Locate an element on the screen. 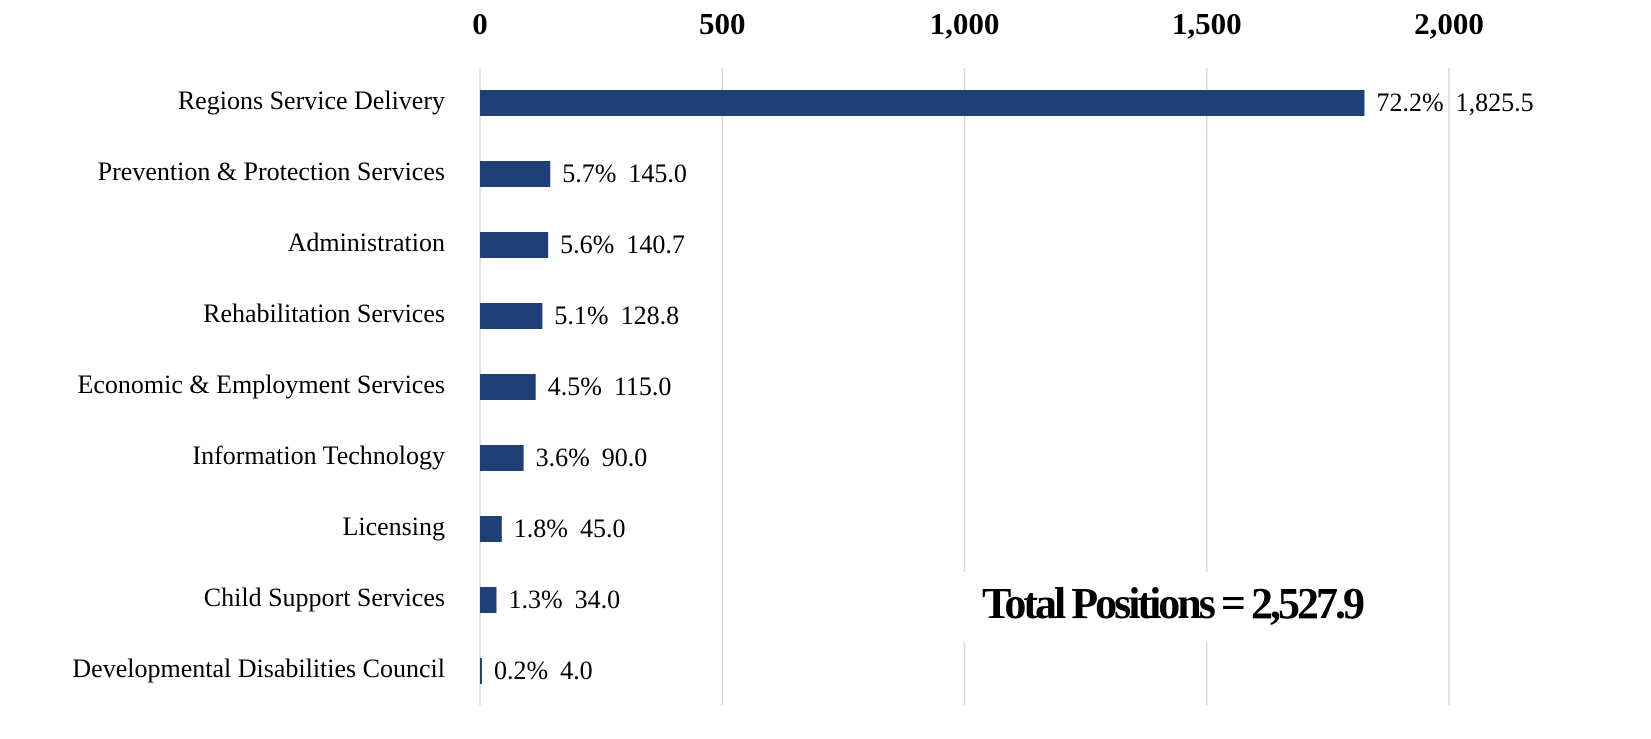  annotation-box is located at coordinates (1177, 607).